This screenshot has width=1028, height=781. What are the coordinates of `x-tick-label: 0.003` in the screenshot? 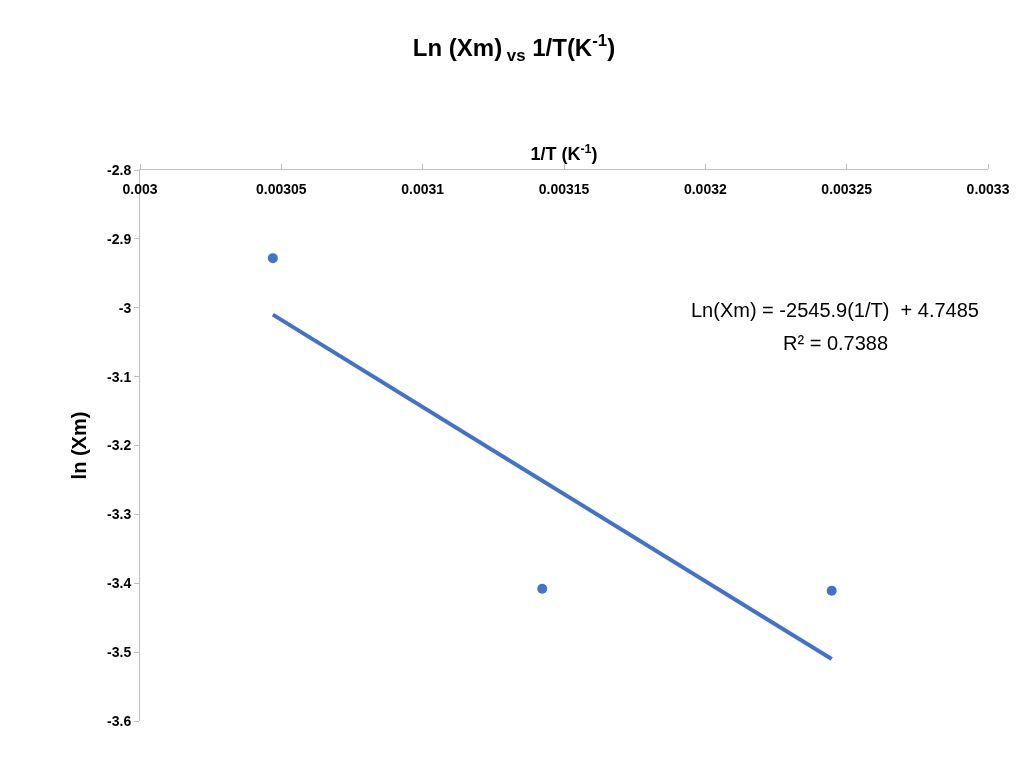 It's located at (140, 189).